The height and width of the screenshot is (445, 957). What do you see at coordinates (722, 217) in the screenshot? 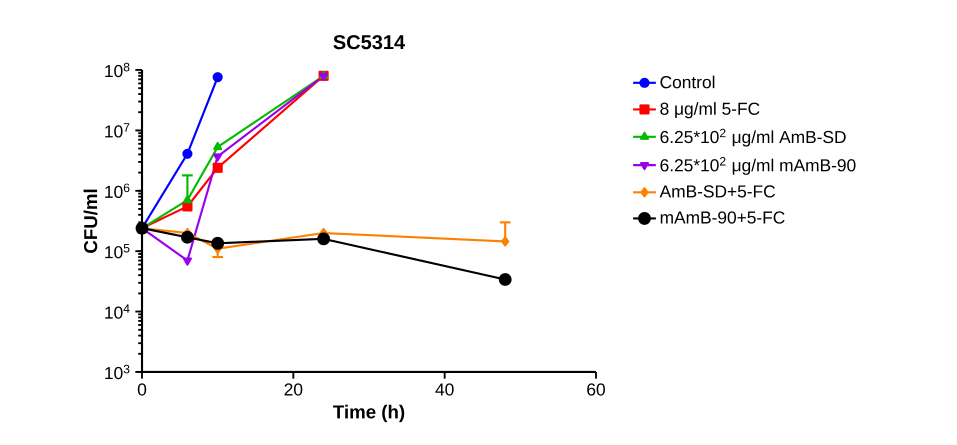
I see `legend-label: mAmB-90+5-FC` at bounding box center [722, 217].